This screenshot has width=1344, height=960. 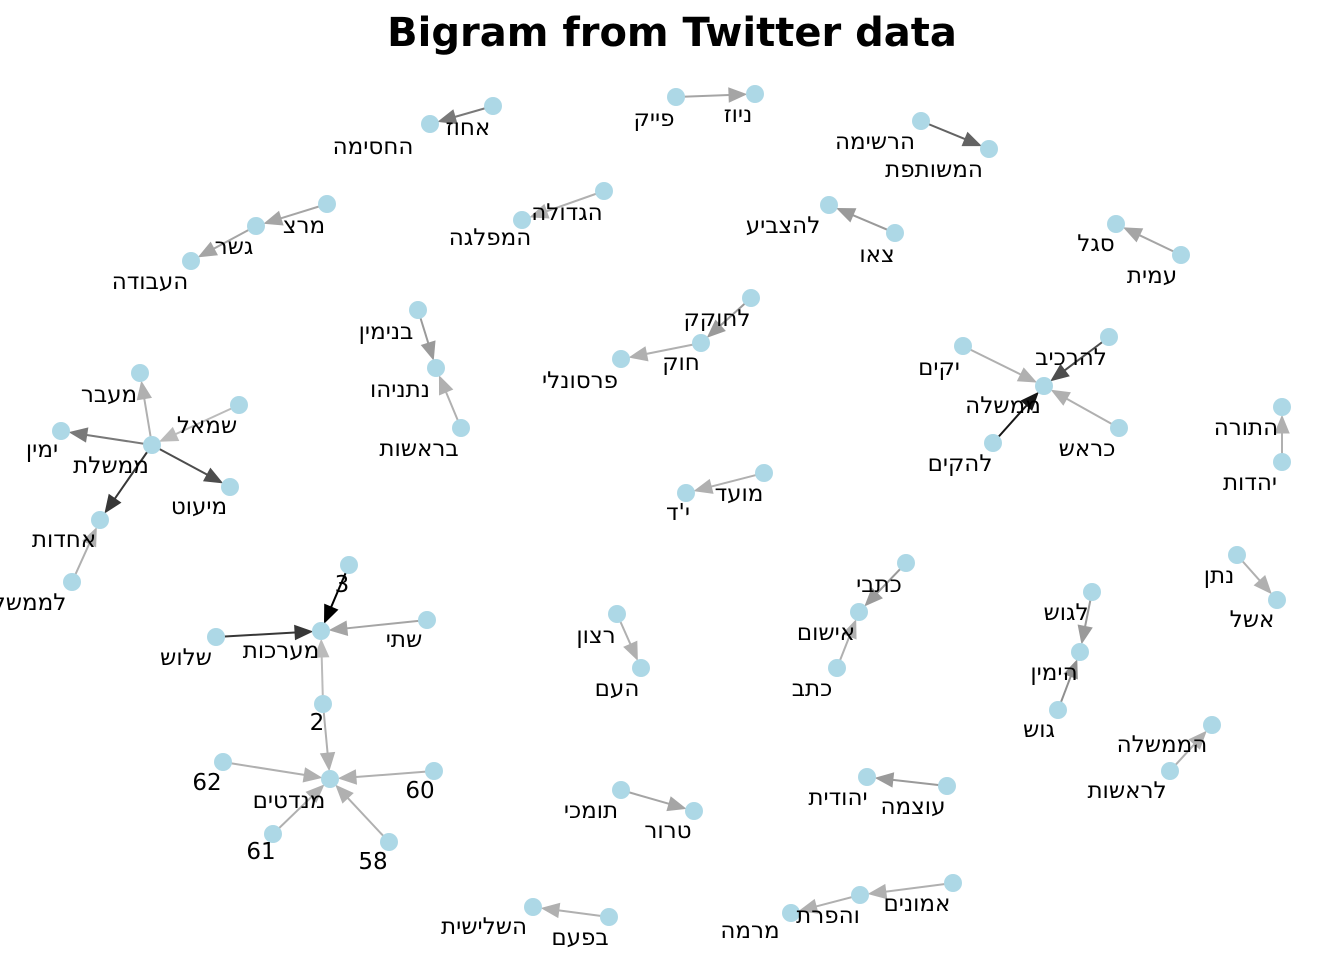 I want to click on node-label-n24: ממשלה, so click(x=1003, y=406).